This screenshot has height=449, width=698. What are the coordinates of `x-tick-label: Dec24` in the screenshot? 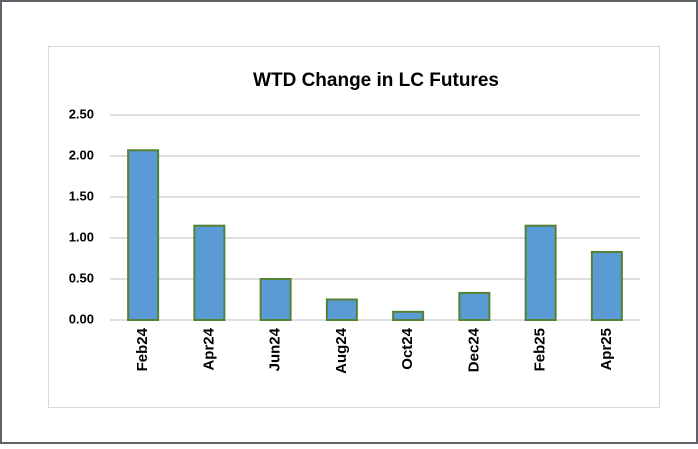 It's located at (473, 349).